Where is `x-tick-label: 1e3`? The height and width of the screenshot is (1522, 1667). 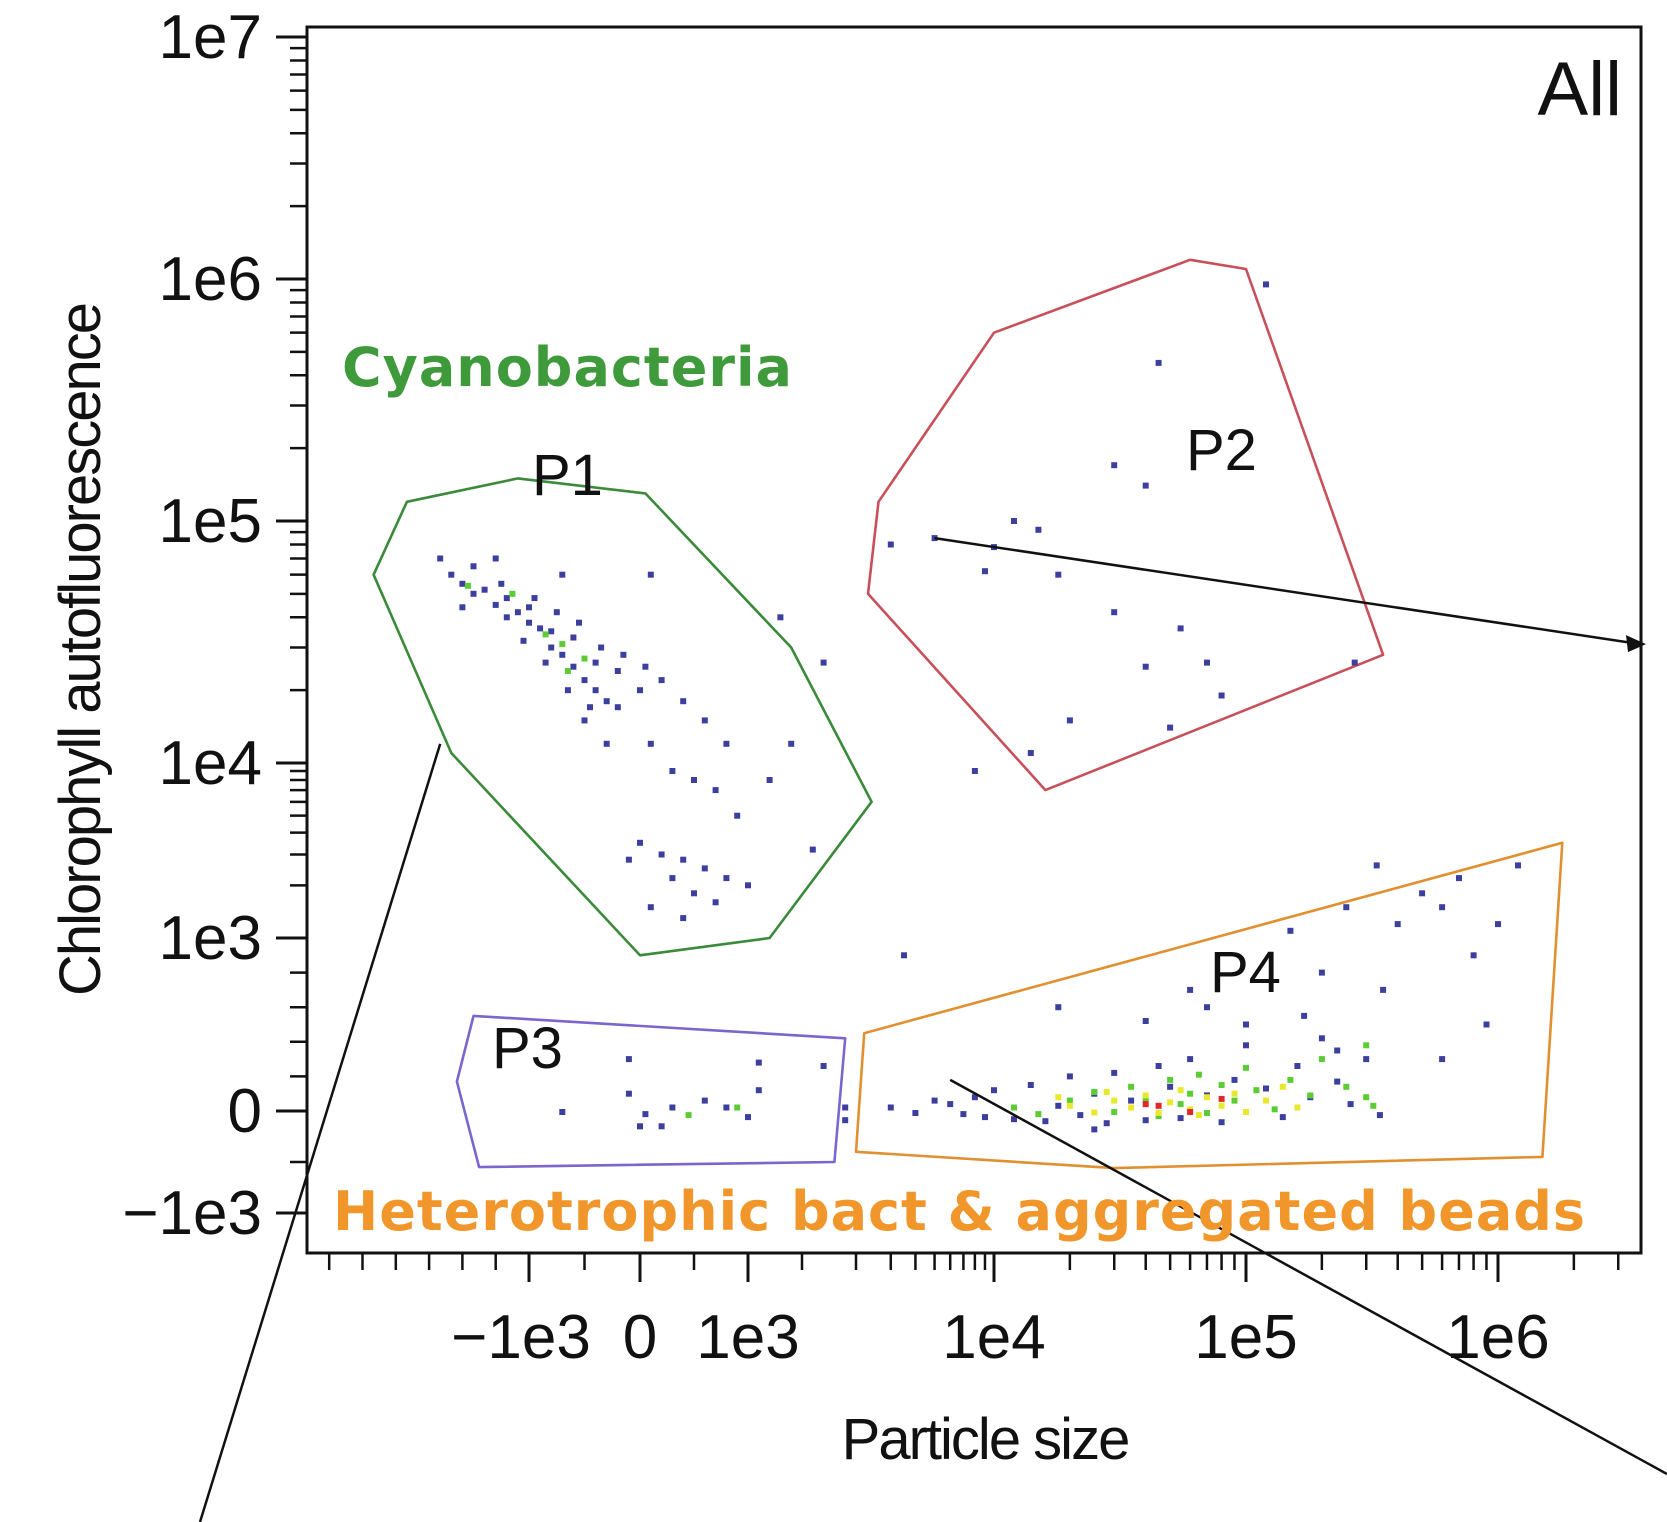 x-tick-label: 1e3 is located at coordinates (747, 1337).